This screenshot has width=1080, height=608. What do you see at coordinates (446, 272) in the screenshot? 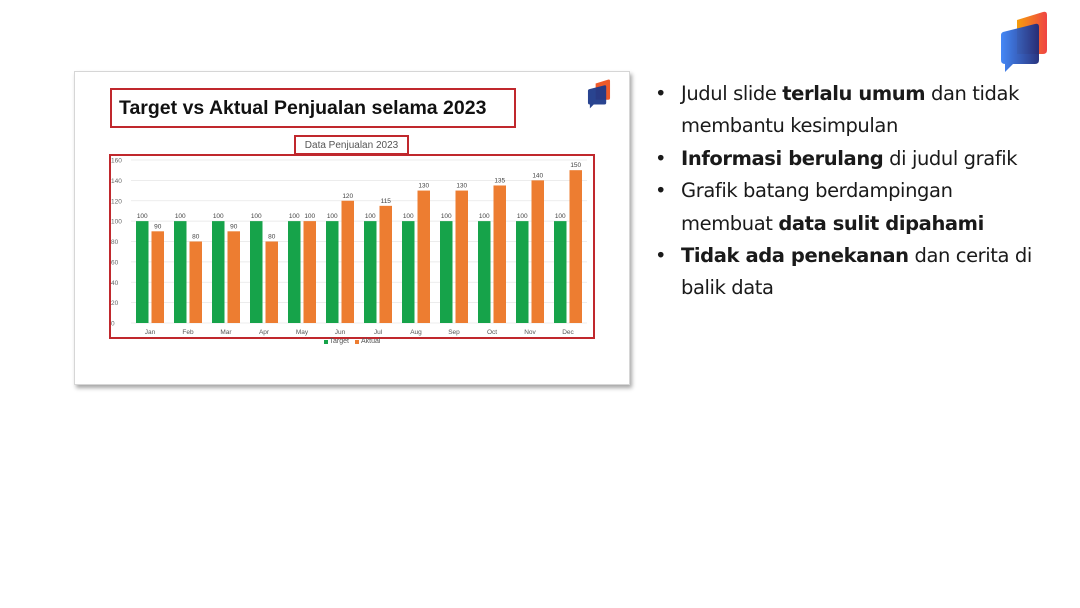
I see `bar-target-sep` at bounding box center [446, 272].